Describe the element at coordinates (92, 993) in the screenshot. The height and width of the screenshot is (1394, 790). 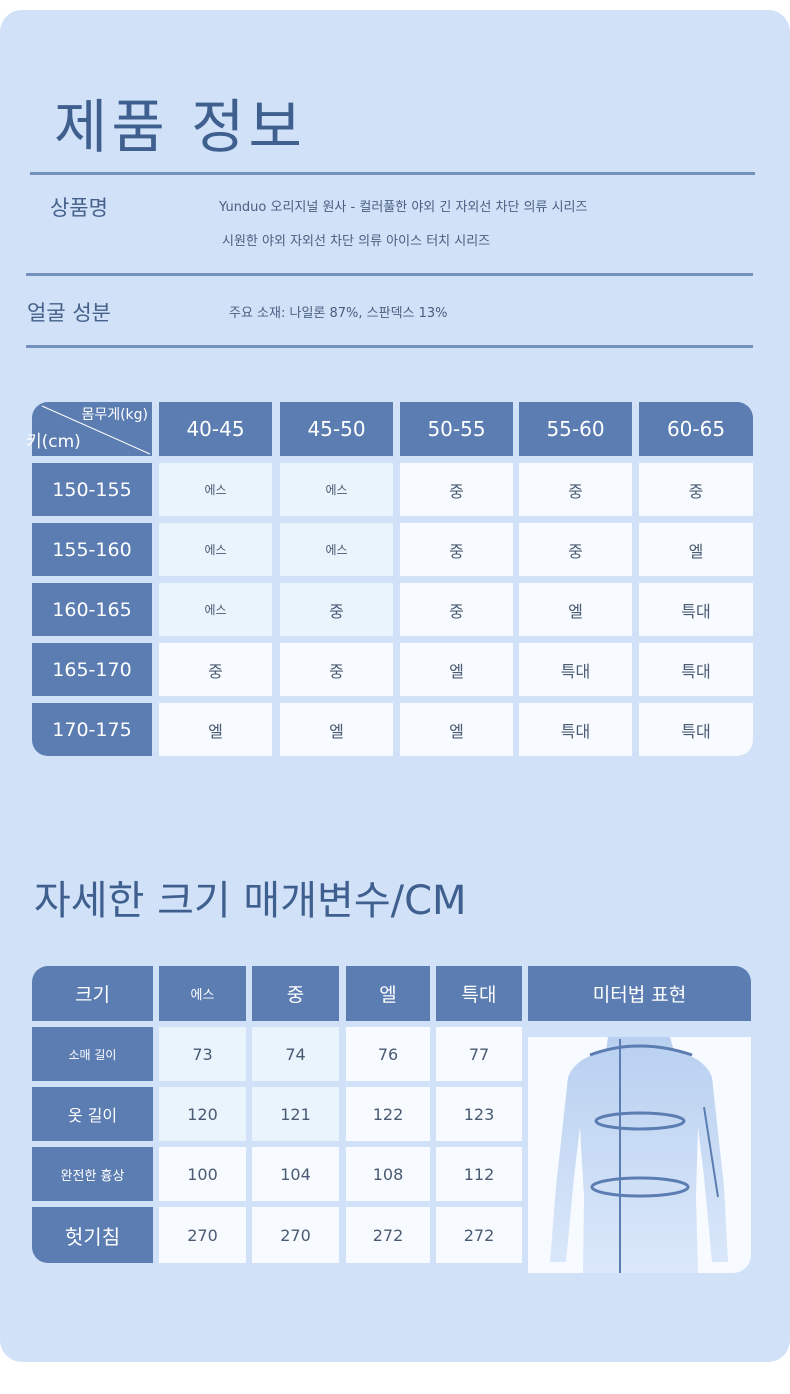
I see `size-header-label: 크기` at that location.